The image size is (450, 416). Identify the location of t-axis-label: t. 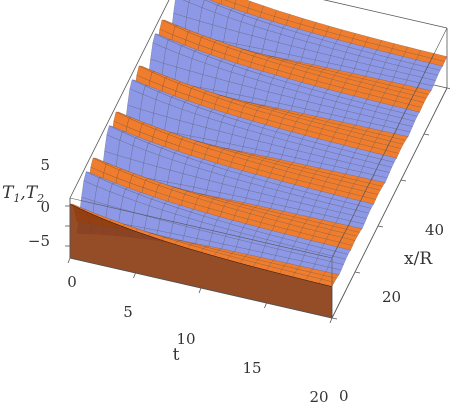
(176, 355).